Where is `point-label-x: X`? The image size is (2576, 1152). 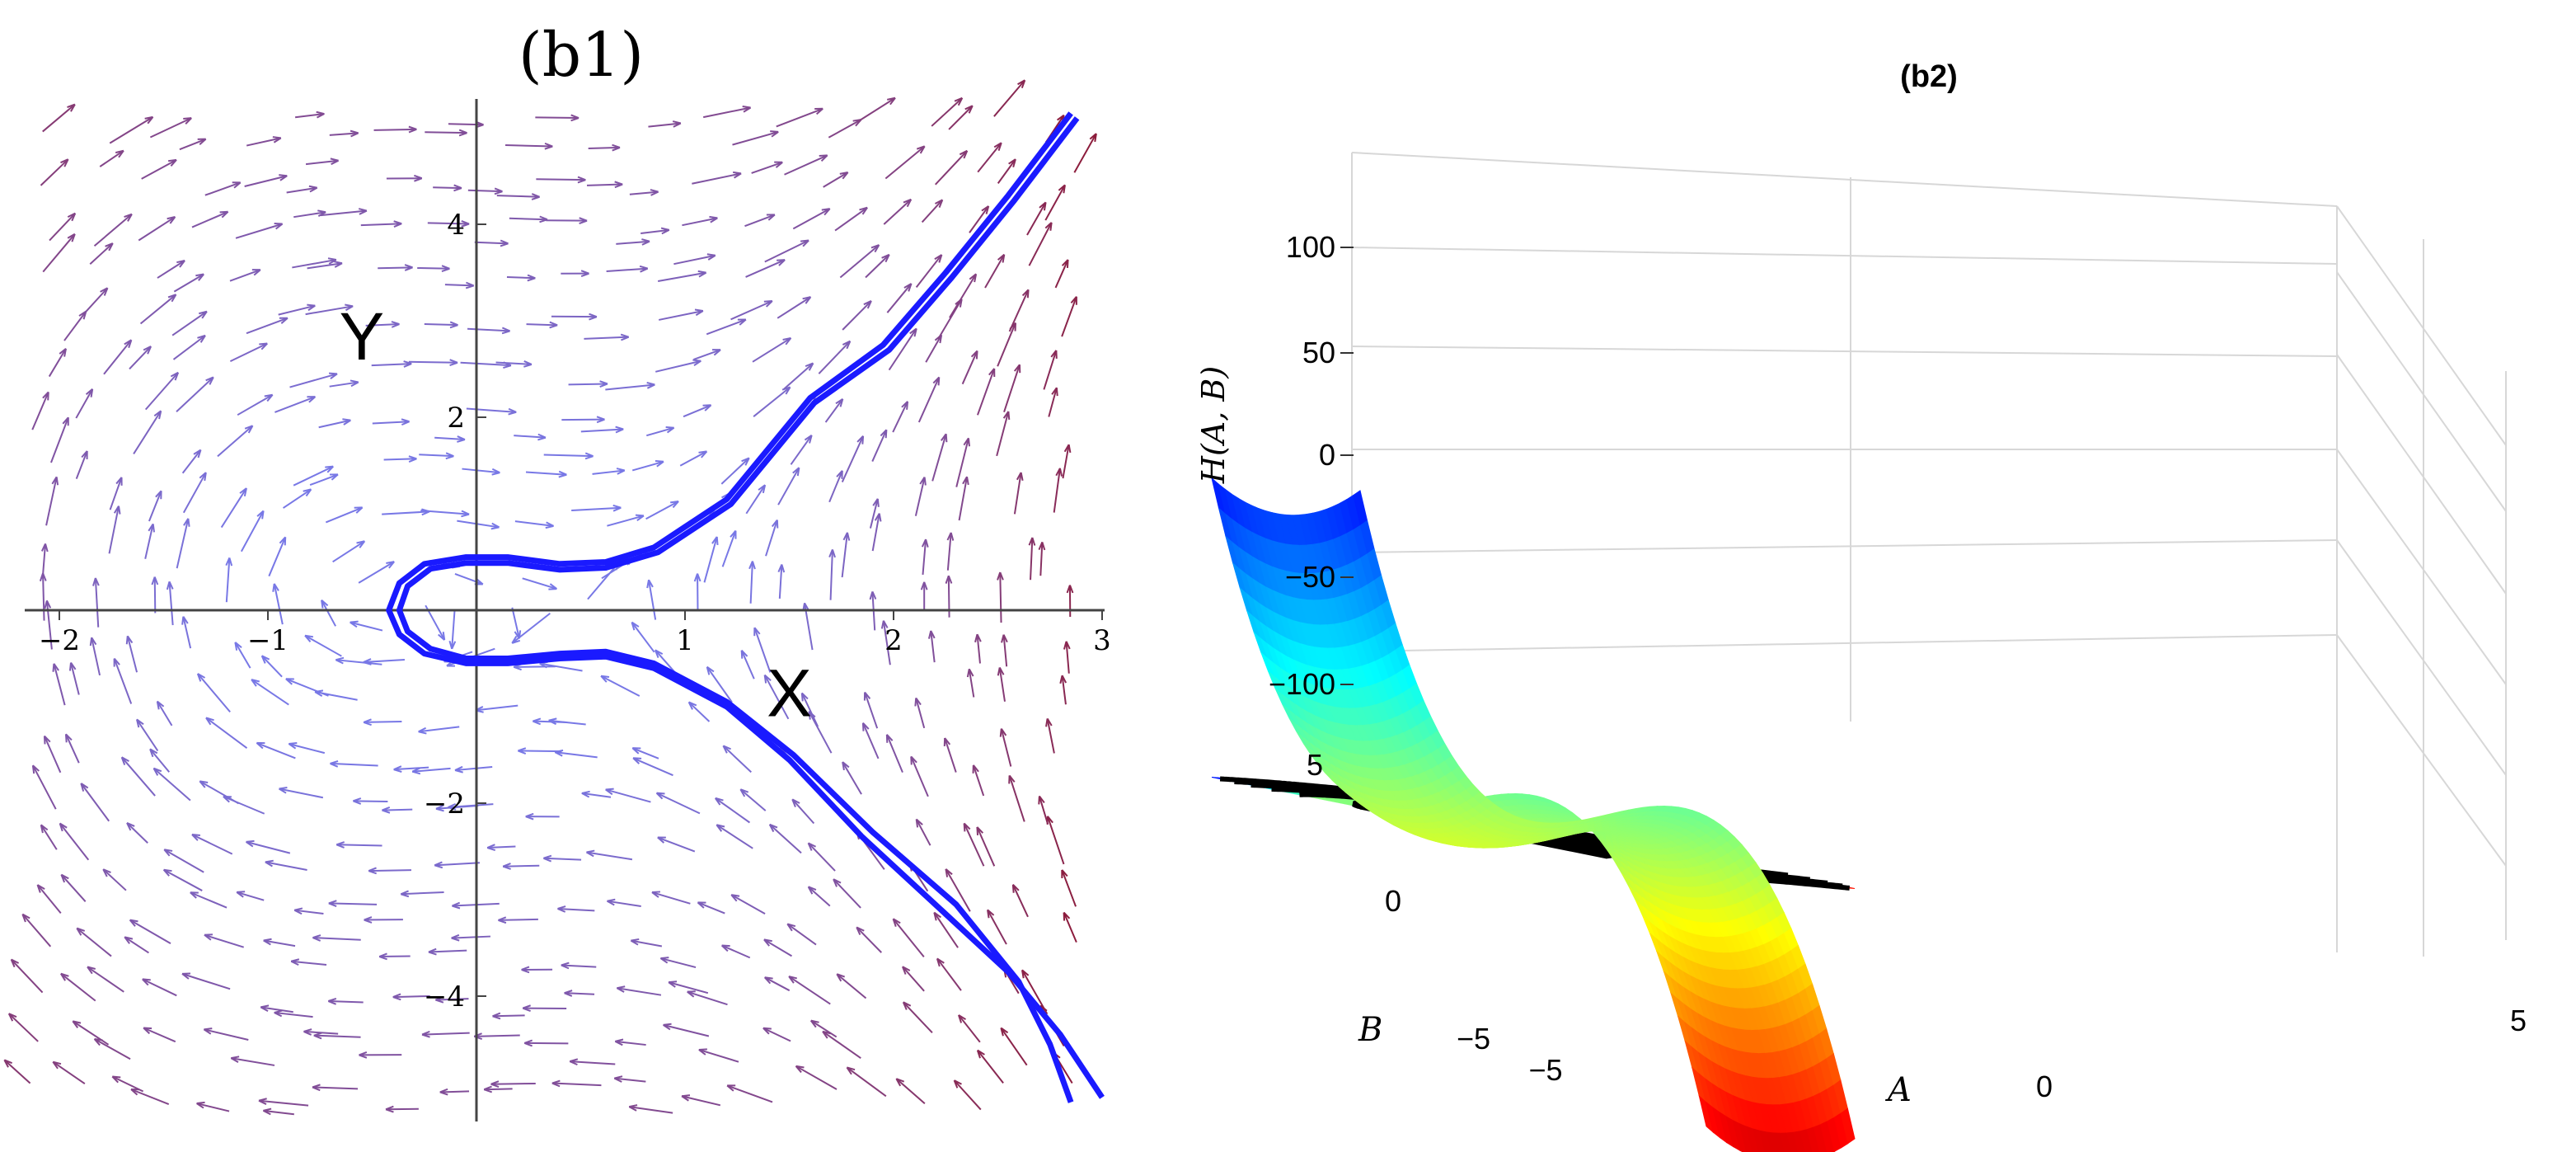
point-label-x: X is located at coordinates (790, 693).